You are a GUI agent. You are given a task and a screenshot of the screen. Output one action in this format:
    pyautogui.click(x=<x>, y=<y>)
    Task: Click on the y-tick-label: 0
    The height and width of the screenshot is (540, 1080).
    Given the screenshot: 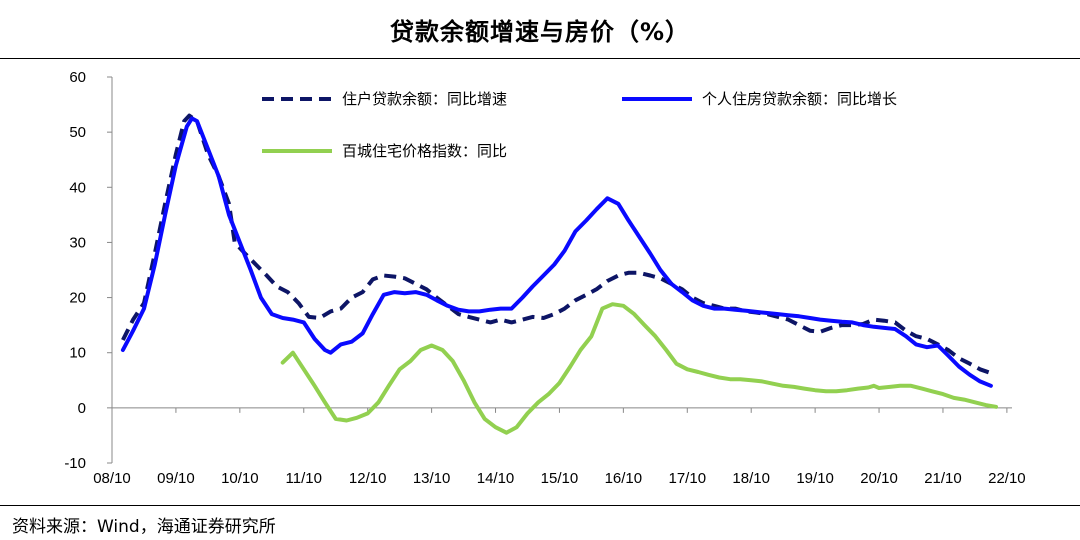 What is the action you would take?
    pyautogui.click(x=82, y=408)
    